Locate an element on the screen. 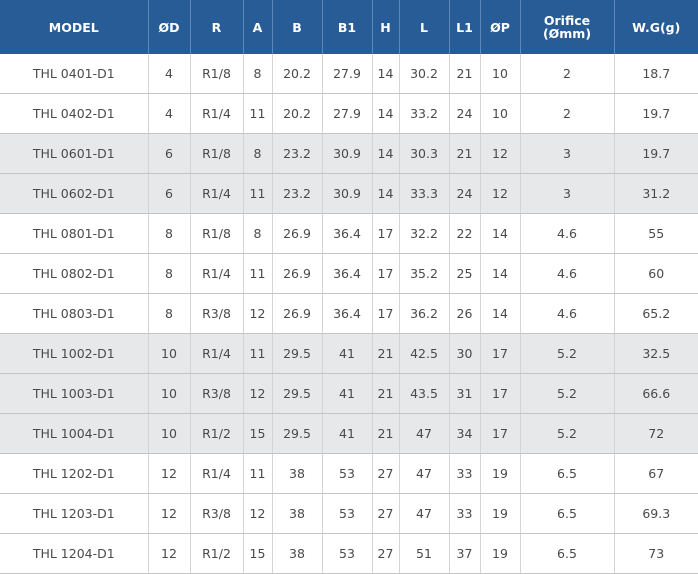 This screenshot has height=574, width=698. cell-l1: 34 is located at coordinates (464, 434).